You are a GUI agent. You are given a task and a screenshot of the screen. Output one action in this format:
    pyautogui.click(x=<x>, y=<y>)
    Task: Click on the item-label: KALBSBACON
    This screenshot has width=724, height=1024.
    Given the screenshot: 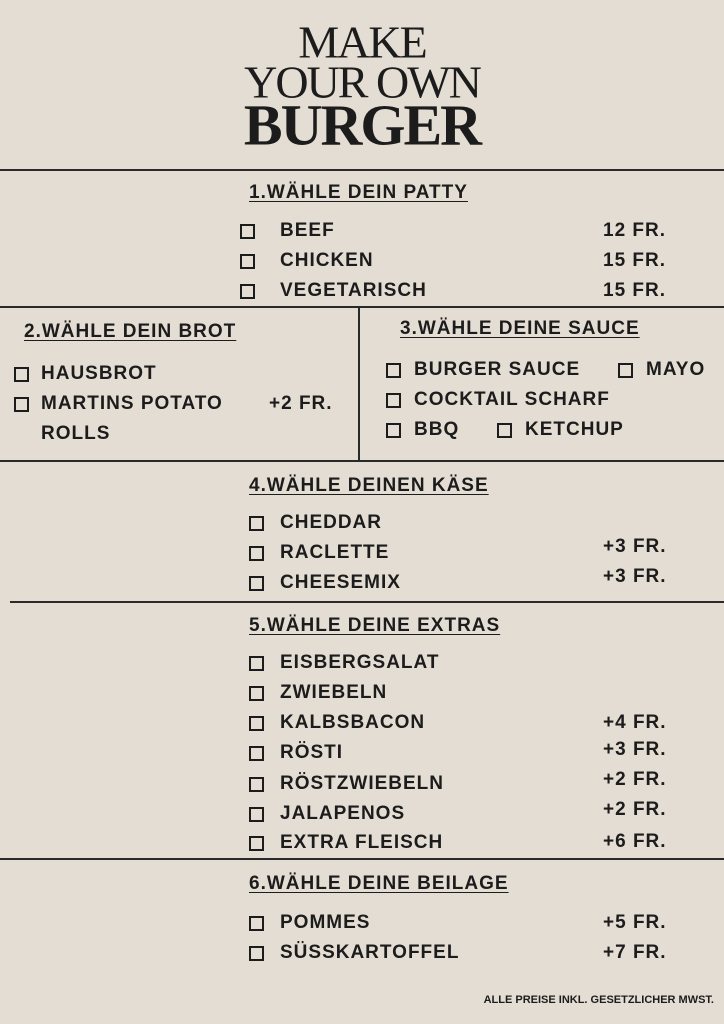 What is the action you would take?
    pyautogui.click(x=353, y=722)
    